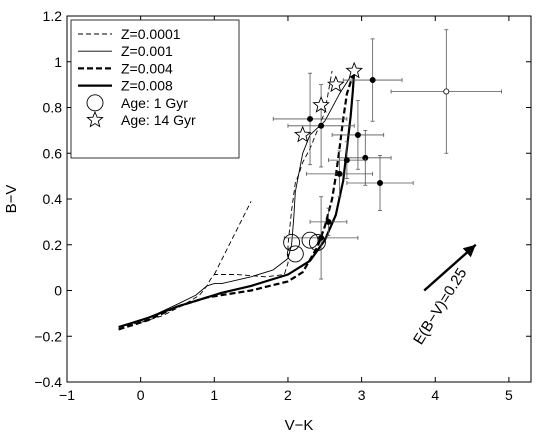 This screenshot has height=435, width=545. Describe the element at coordinates (147, 86) in the screenshot. I see `legend-label: Z=0.008` at that location.